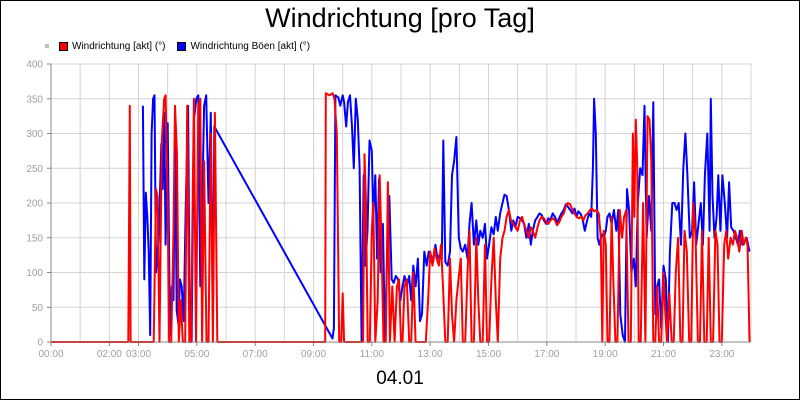  What do you see at coordinates (138, 354) in the screenshot?
I see `x-tick-label: 03:00` at bounding box center [138, 354].